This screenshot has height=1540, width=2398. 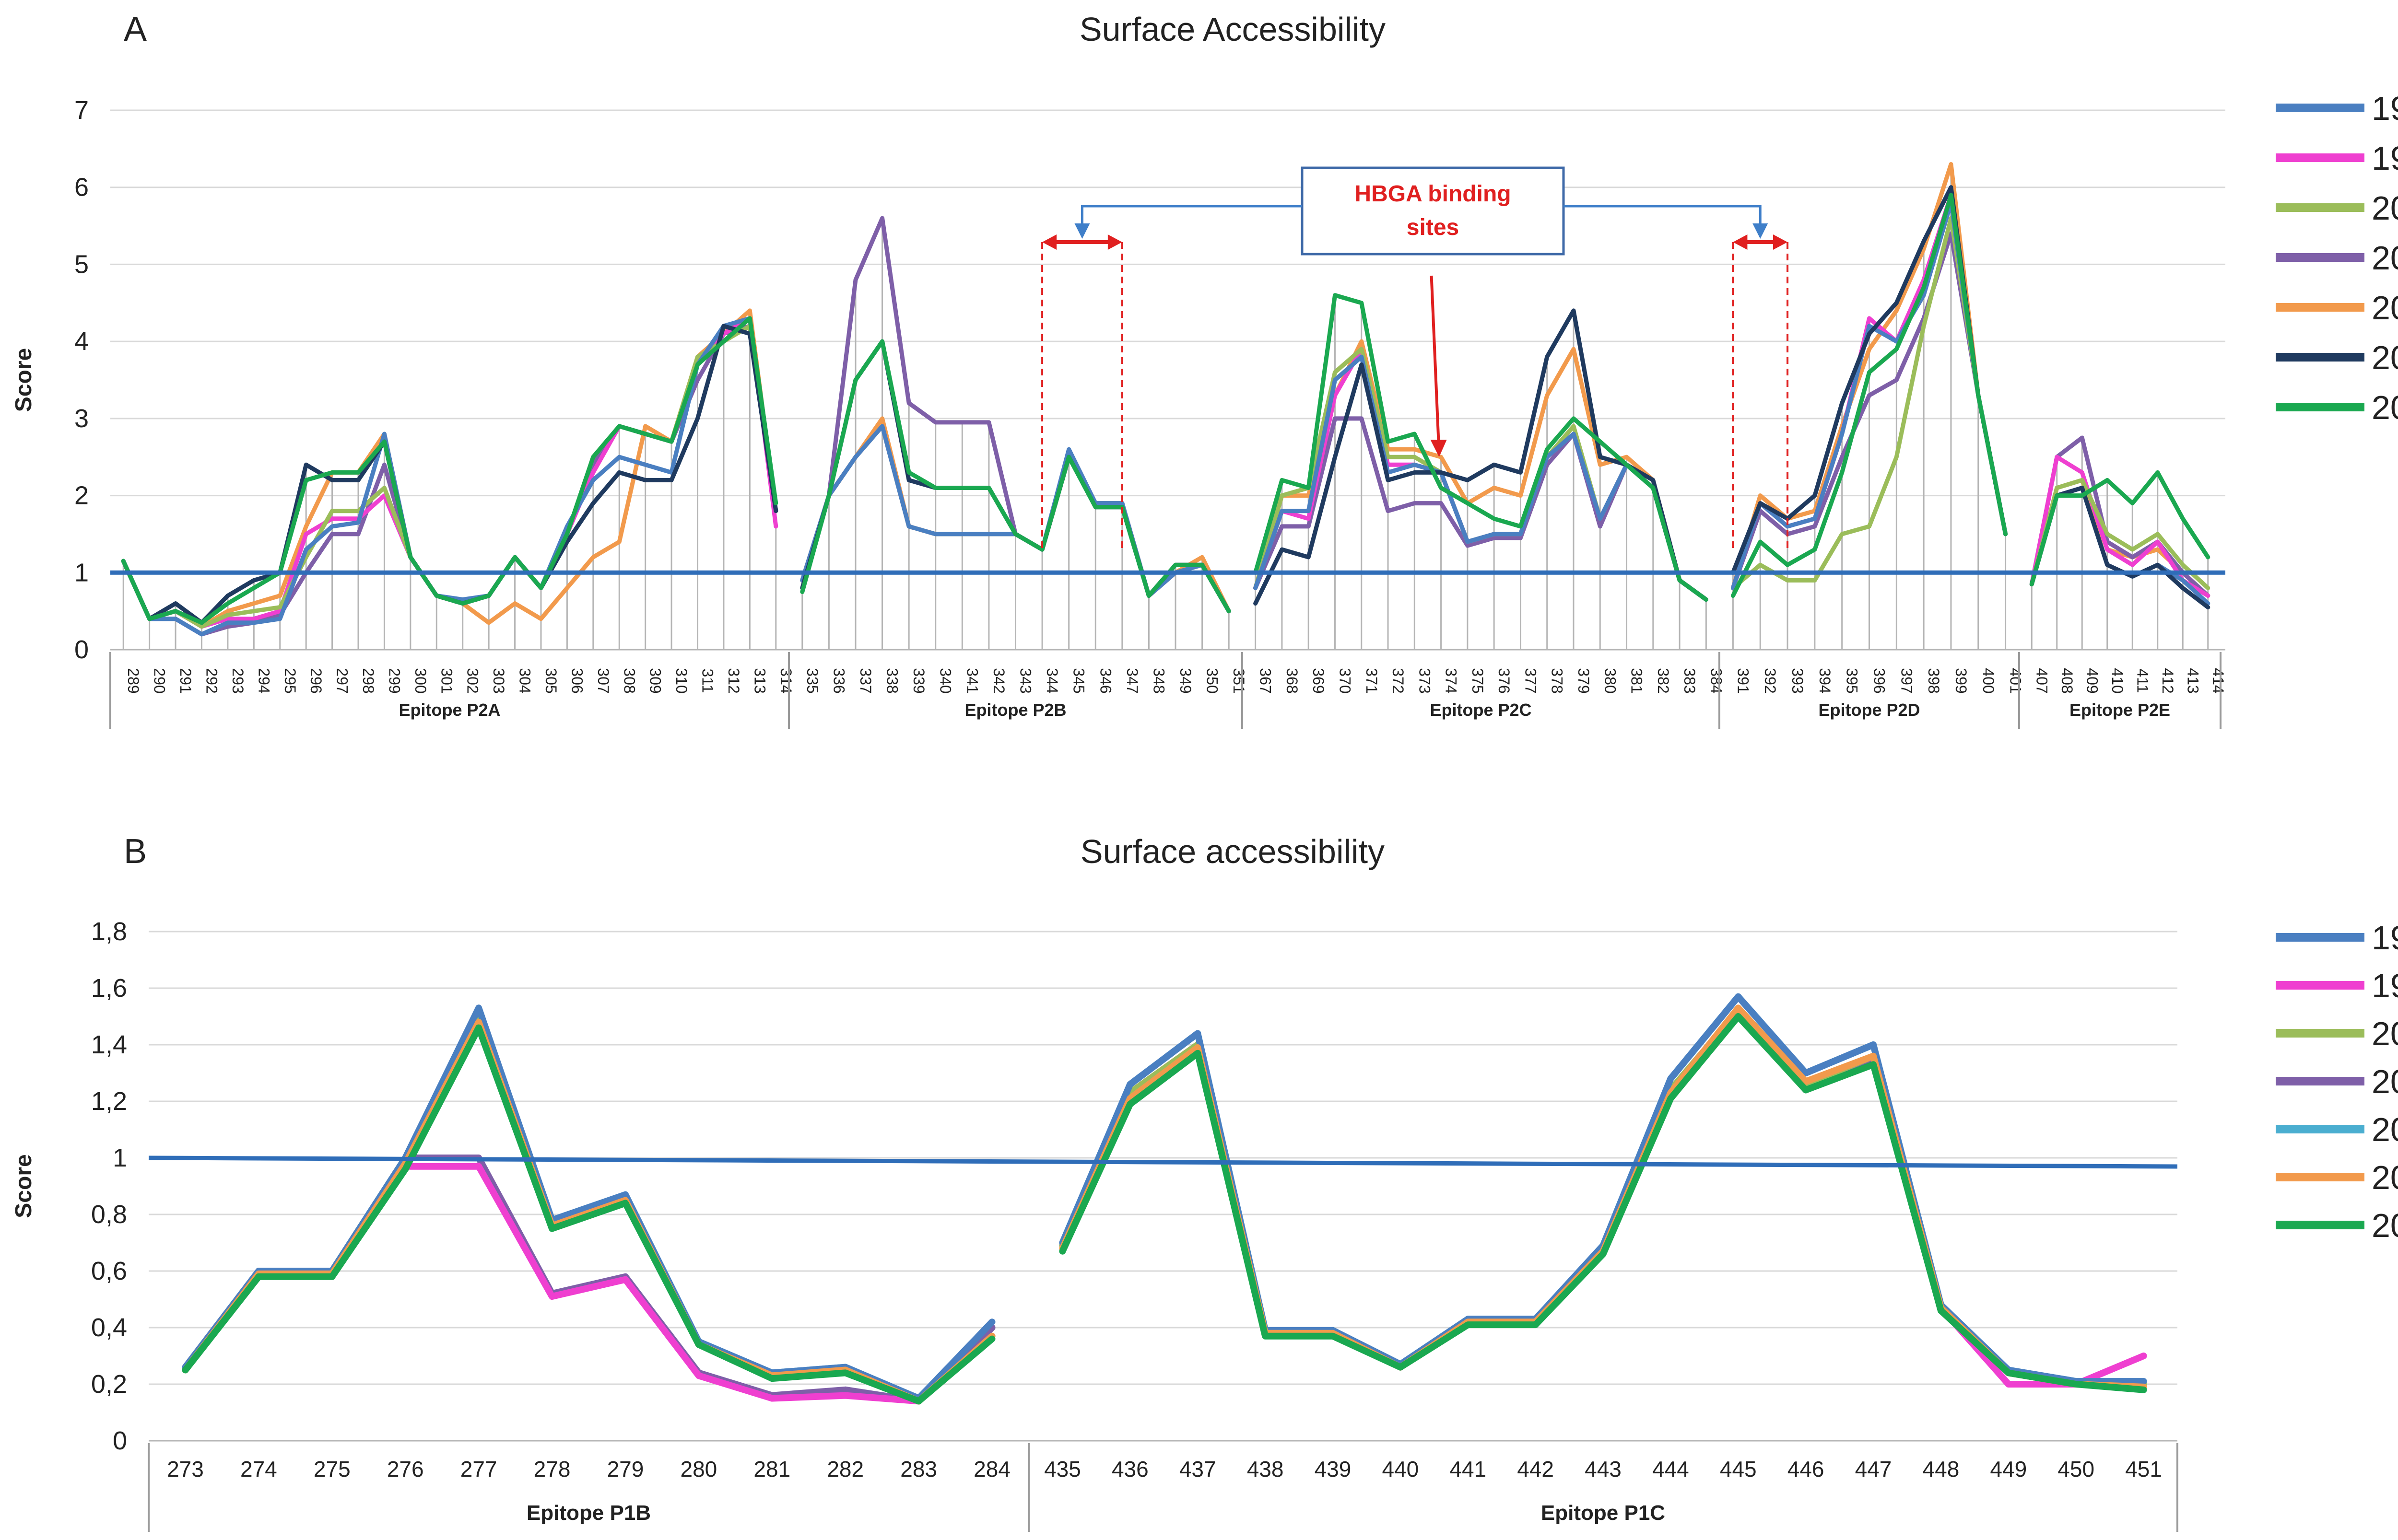 I want to click on x-tick-label: 292, so click(x=212, y=680).